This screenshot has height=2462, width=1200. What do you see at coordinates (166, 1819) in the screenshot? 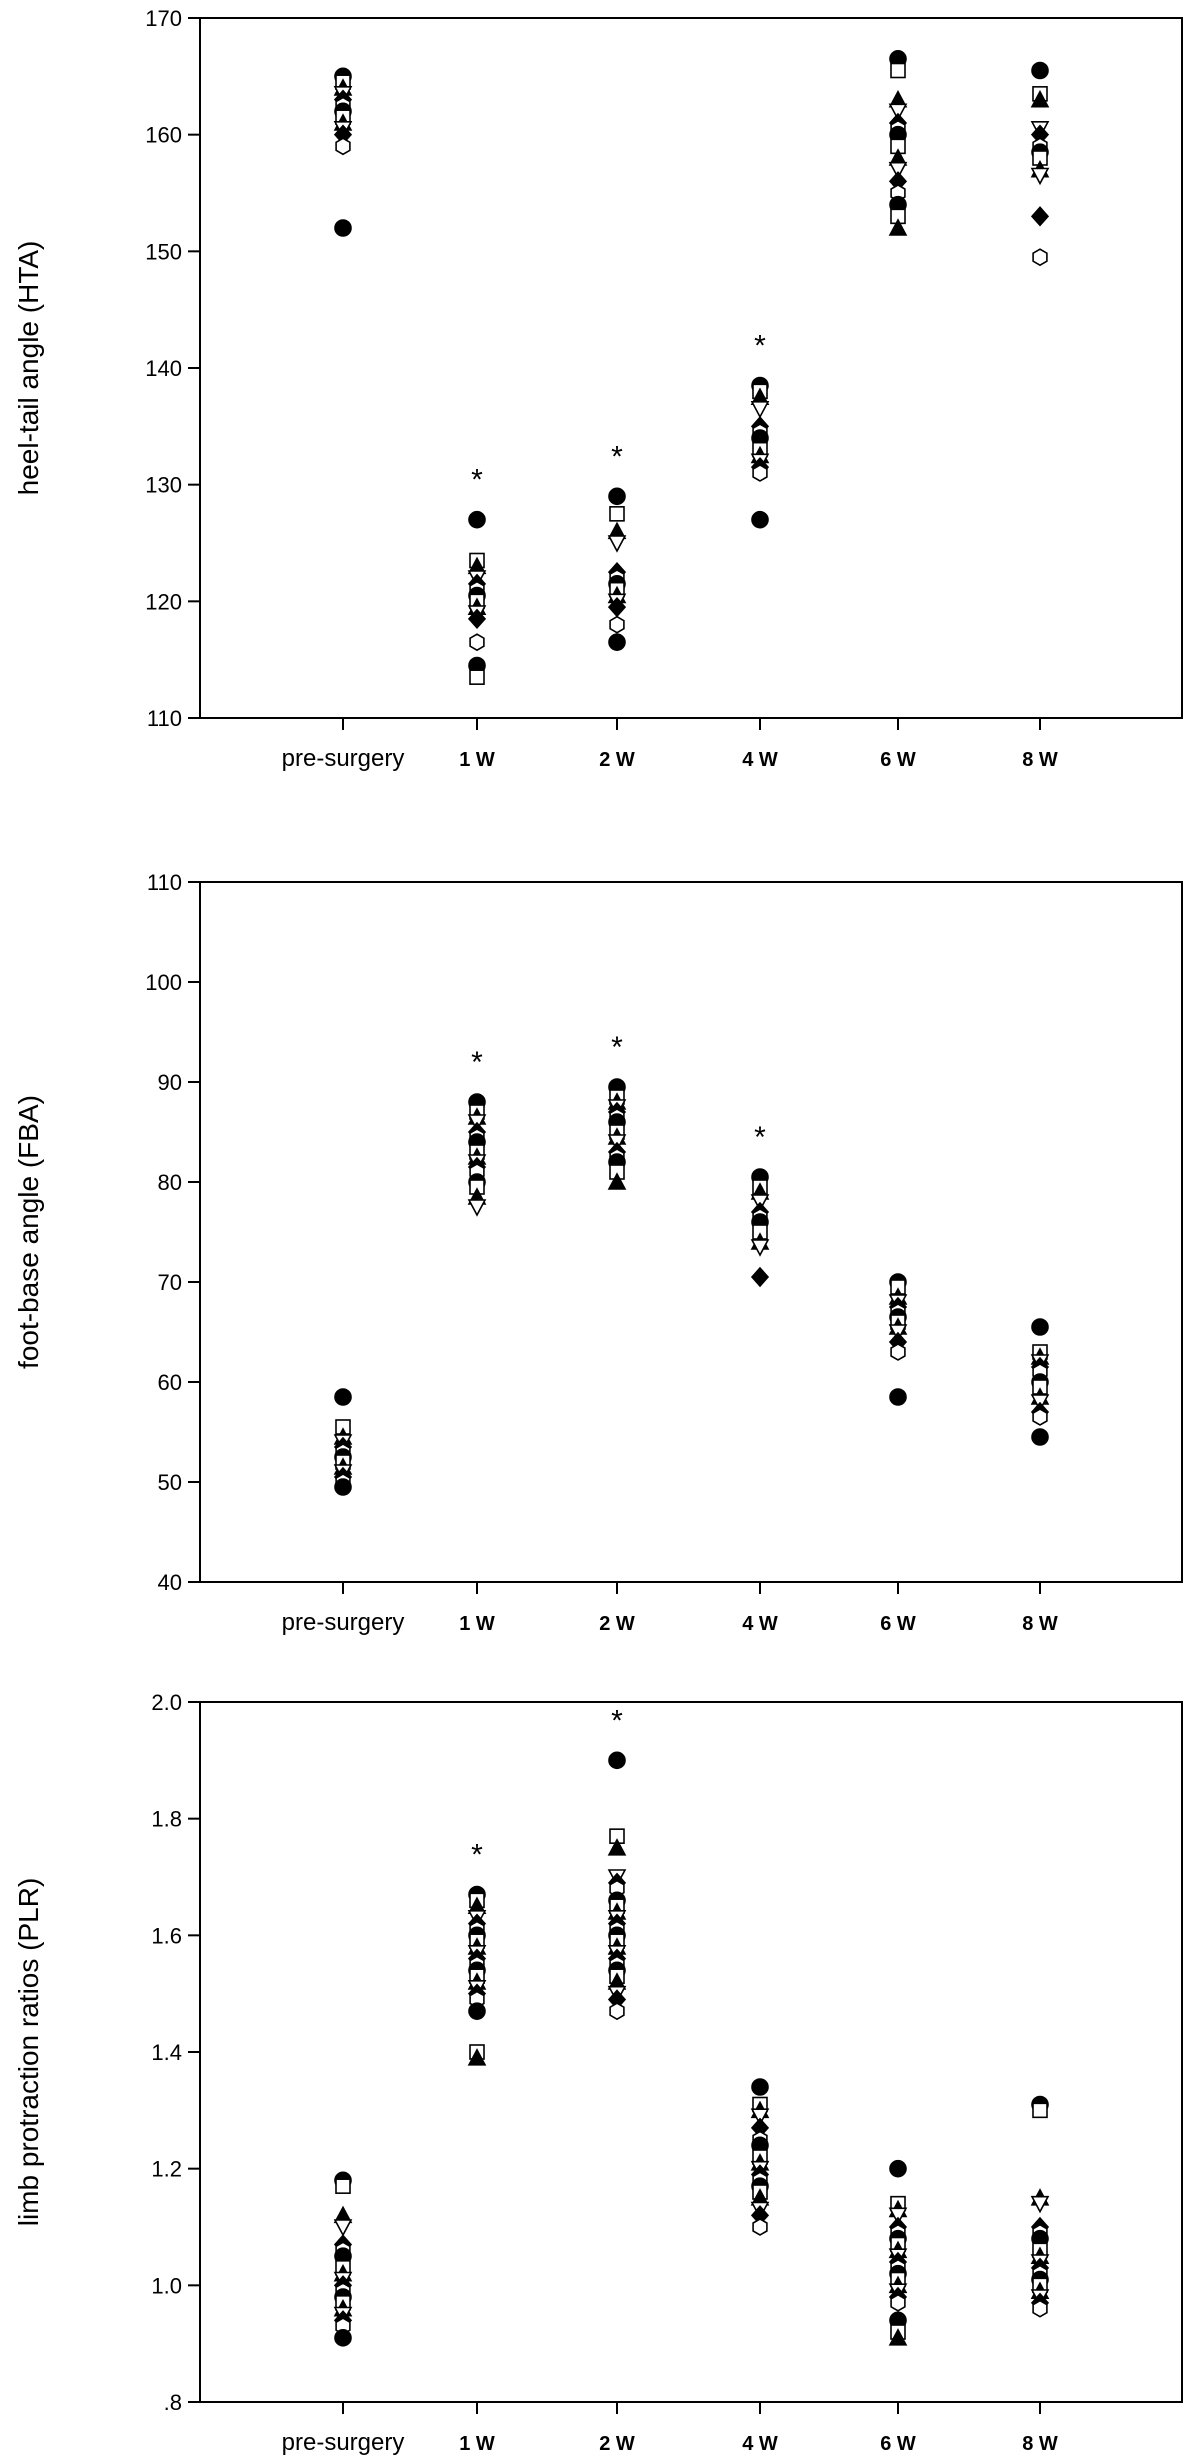
I see `y-tick-label: 1.8` at bounding box center [166, 1819].